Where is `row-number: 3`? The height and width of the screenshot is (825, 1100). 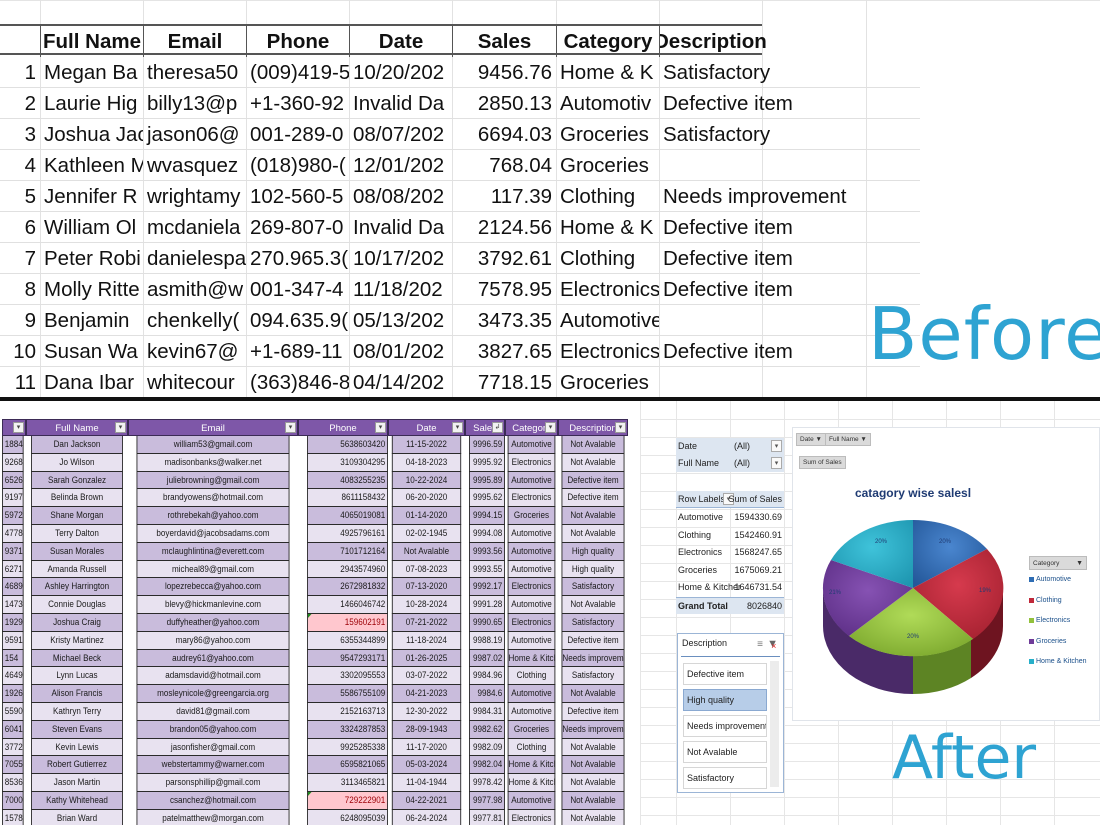 row-number: 3 is located at coordinates (30, 134).